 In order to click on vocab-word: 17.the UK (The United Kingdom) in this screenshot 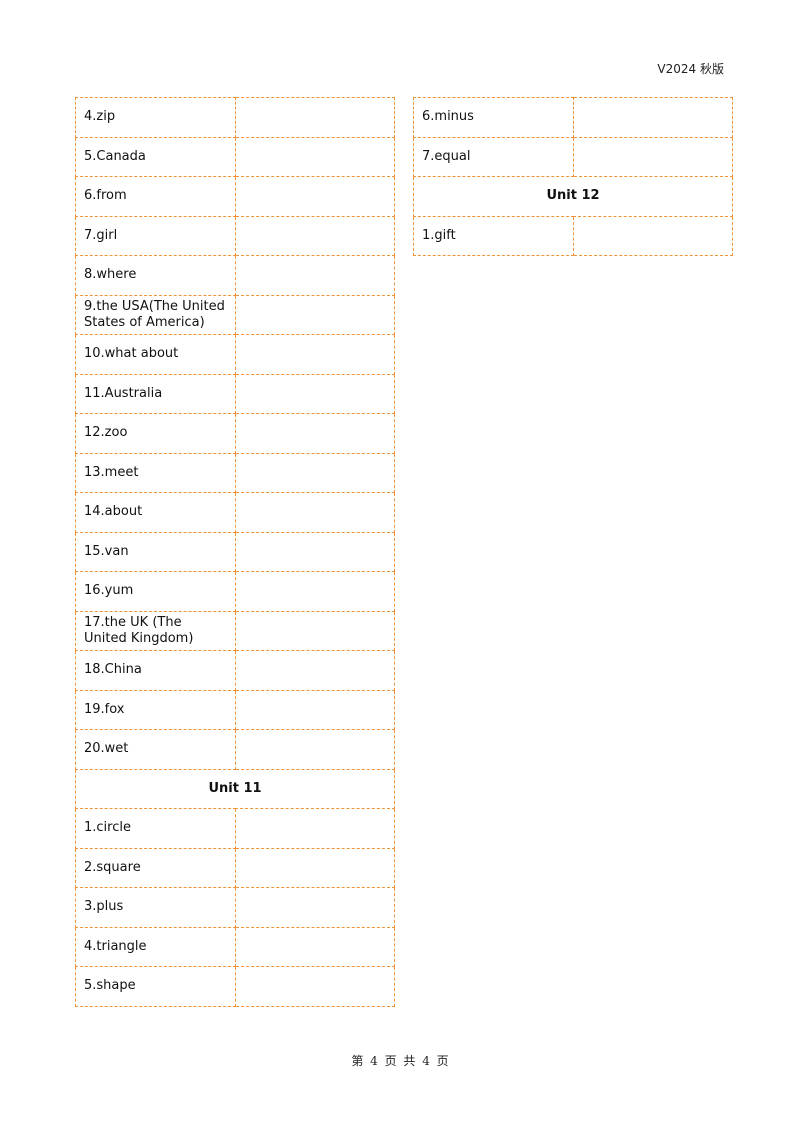, I will do `click(155, 630)`.